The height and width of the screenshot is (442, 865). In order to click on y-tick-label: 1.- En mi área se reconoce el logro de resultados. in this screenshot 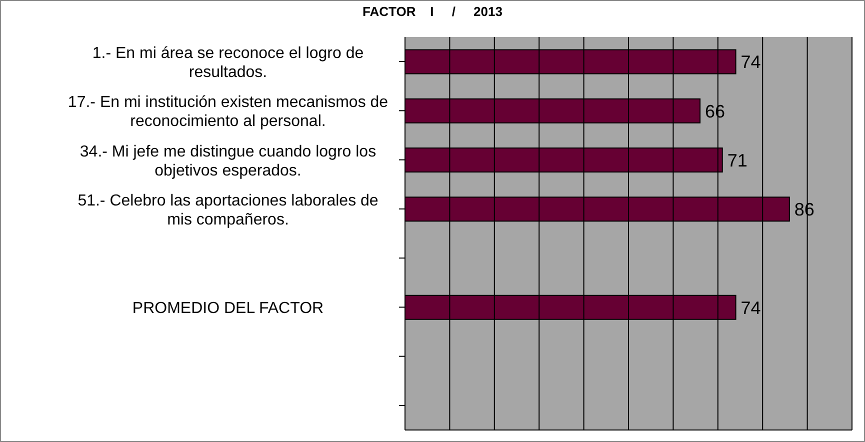, I will do `click(228, 63)`.